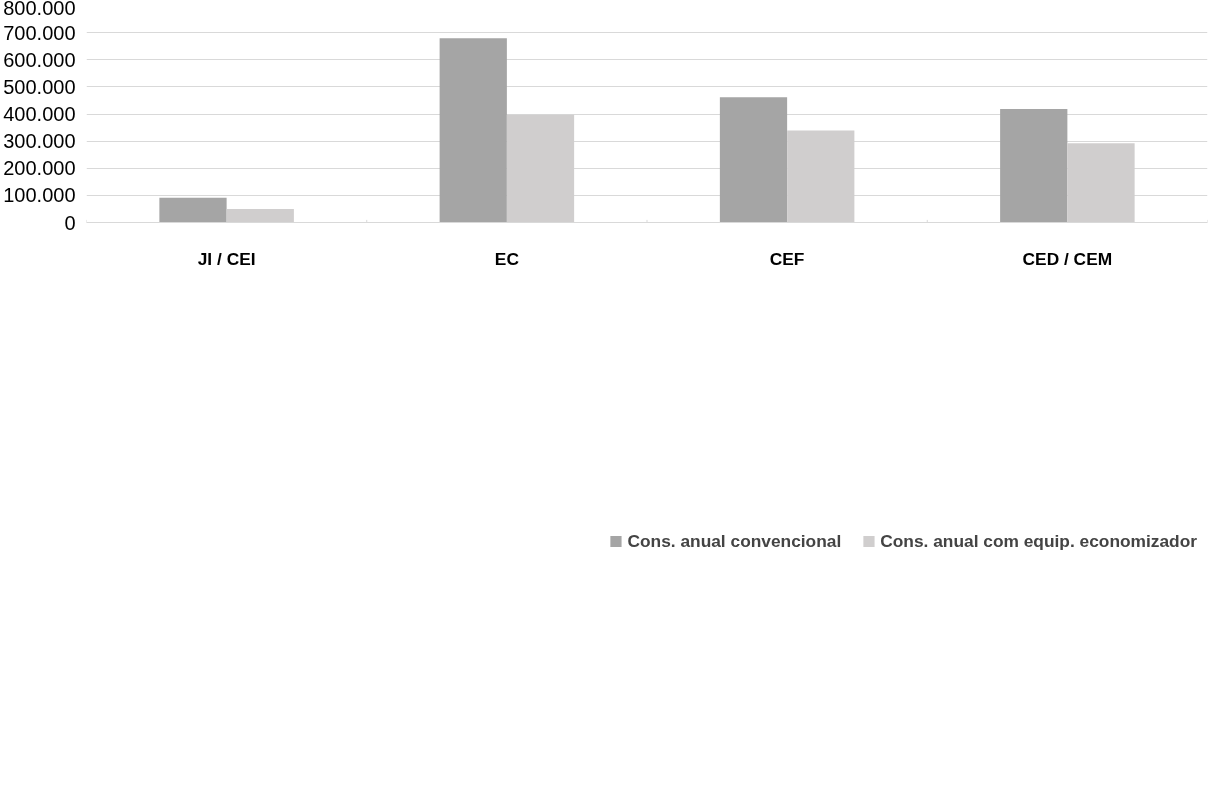  Describe the element at coordinates (39, 32) in the screenshot. I see `y-tick-label: 700.000` at that location.